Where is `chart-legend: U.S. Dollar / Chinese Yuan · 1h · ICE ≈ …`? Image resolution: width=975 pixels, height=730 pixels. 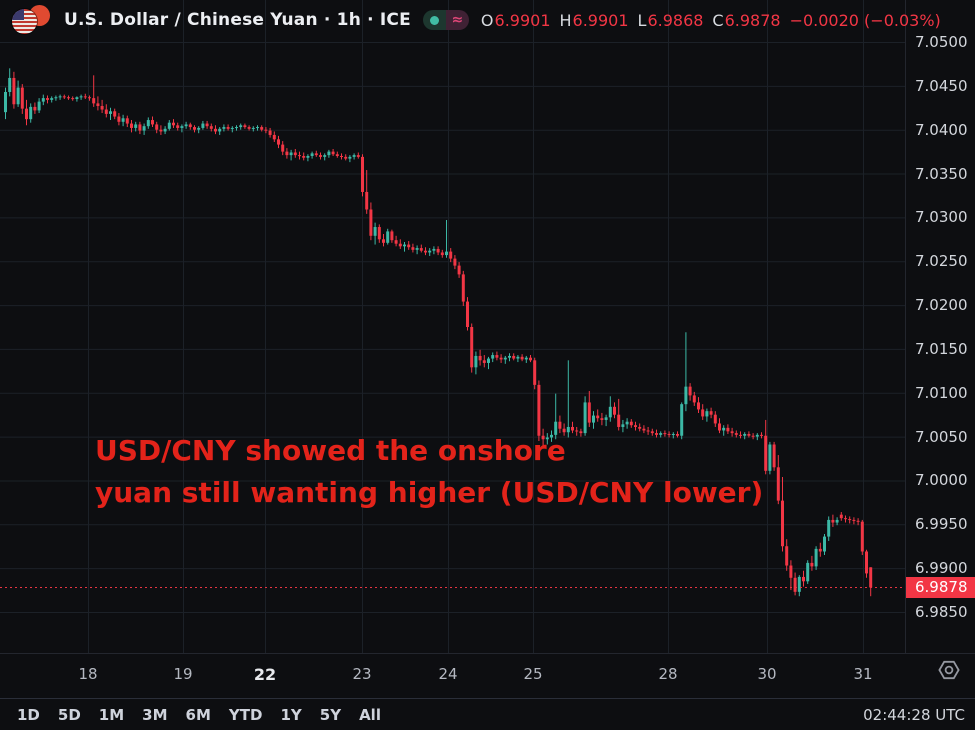 chart-legend: U.S. Dollar / Chinese Yuan · 1h · ICE ≈ … is located at coordinates (475, 20).